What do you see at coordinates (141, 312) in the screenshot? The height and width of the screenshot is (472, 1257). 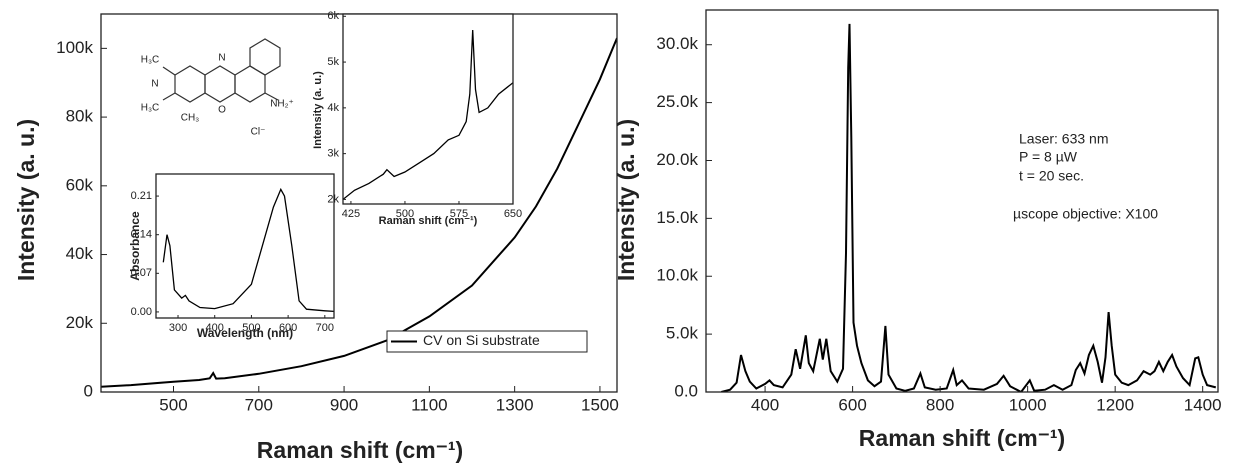 I see `y-tick-label: 0.00` at bounding box center [141, 312].